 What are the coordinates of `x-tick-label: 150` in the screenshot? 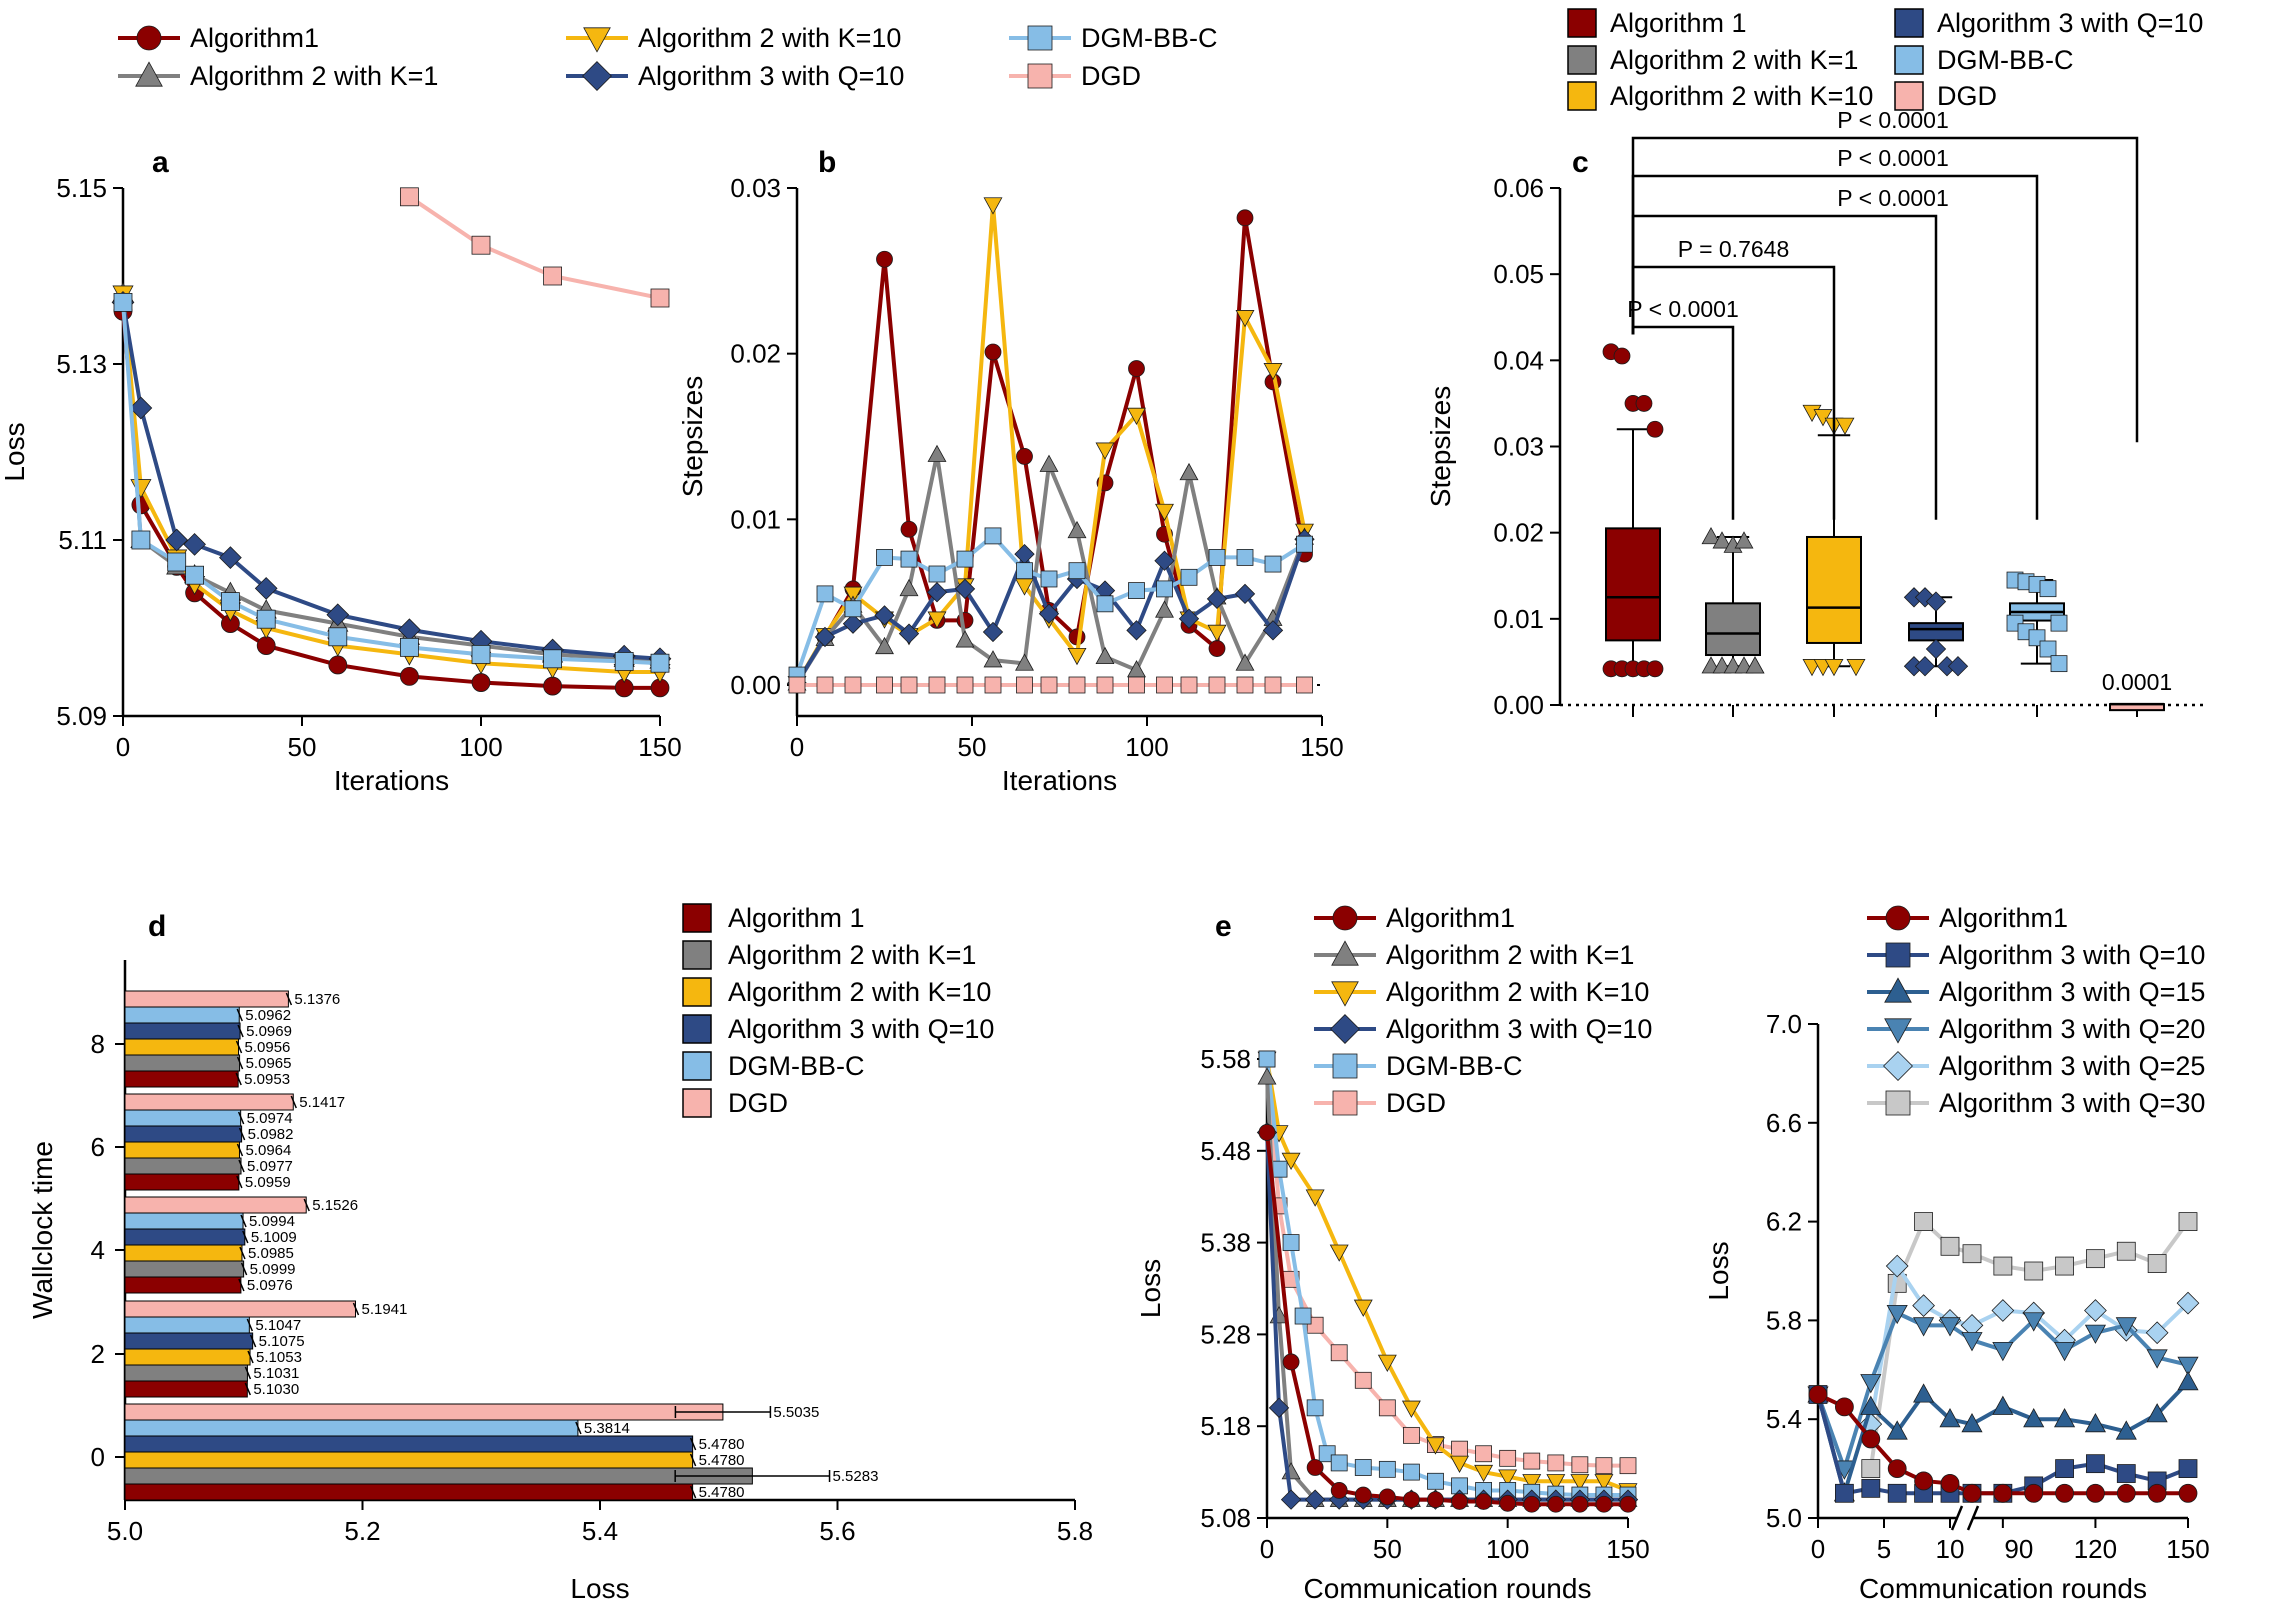 It's located at (2187, 1549).